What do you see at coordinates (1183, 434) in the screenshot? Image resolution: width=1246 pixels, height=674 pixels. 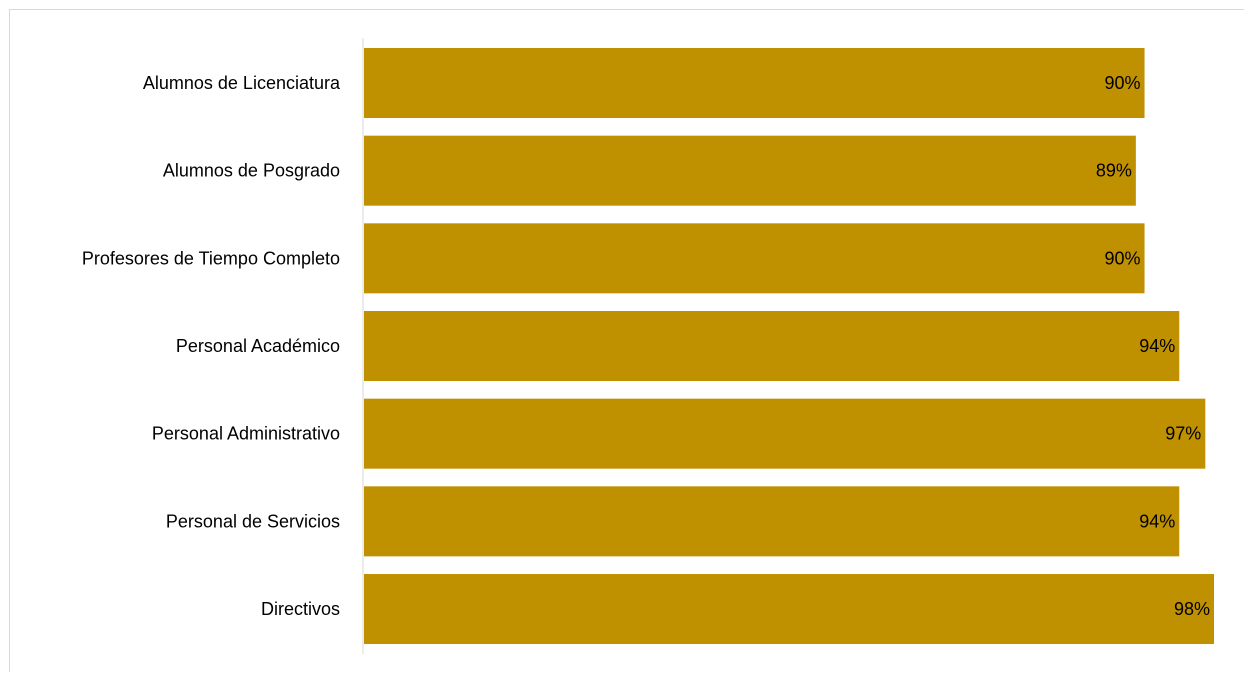 I see `data-label: 97%` at bounding box center [1183, 434].